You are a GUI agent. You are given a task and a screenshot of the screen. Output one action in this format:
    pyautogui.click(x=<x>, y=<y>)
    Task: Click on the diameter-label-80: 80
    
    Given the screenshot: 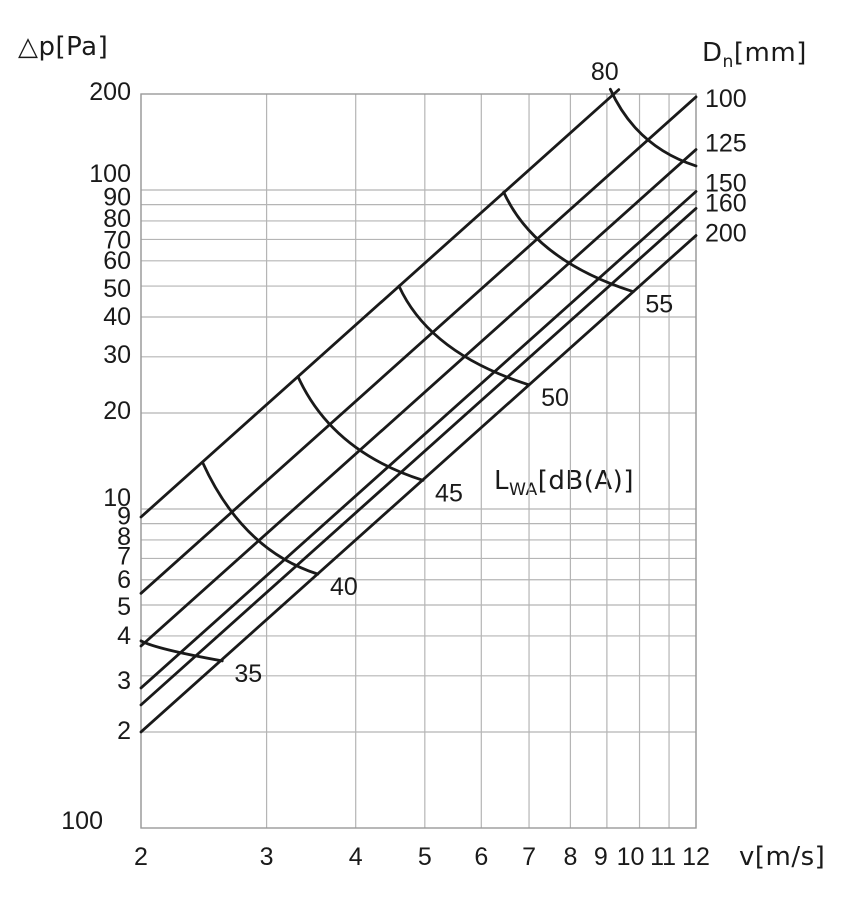 What is the action you would take?
    pyautogui.click(x=605, y=72)
    